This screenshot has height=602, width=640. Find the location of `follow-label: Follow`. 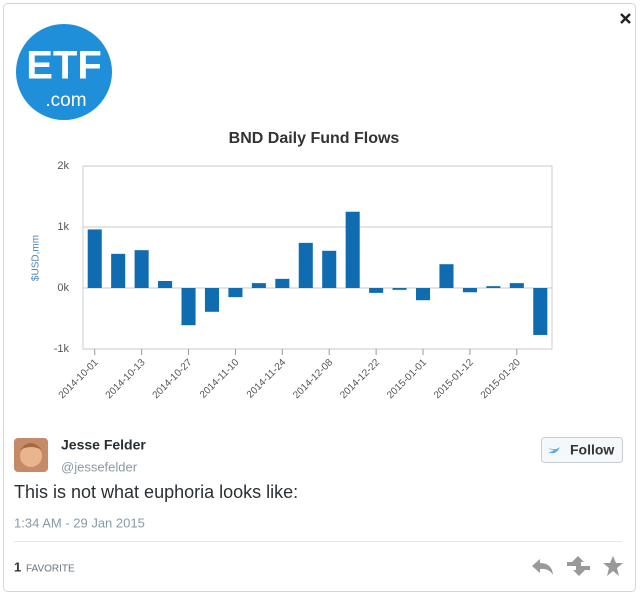

follow-label: Follow is located at coordinates (592, 450).